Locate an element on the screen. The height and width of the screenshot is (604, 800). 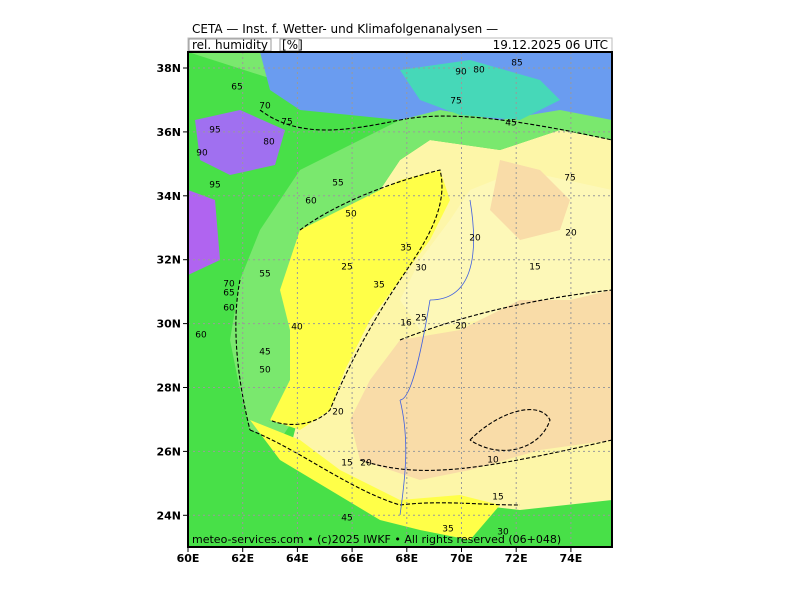
y-tick-label: 28N is located at coordinates (168, 388).